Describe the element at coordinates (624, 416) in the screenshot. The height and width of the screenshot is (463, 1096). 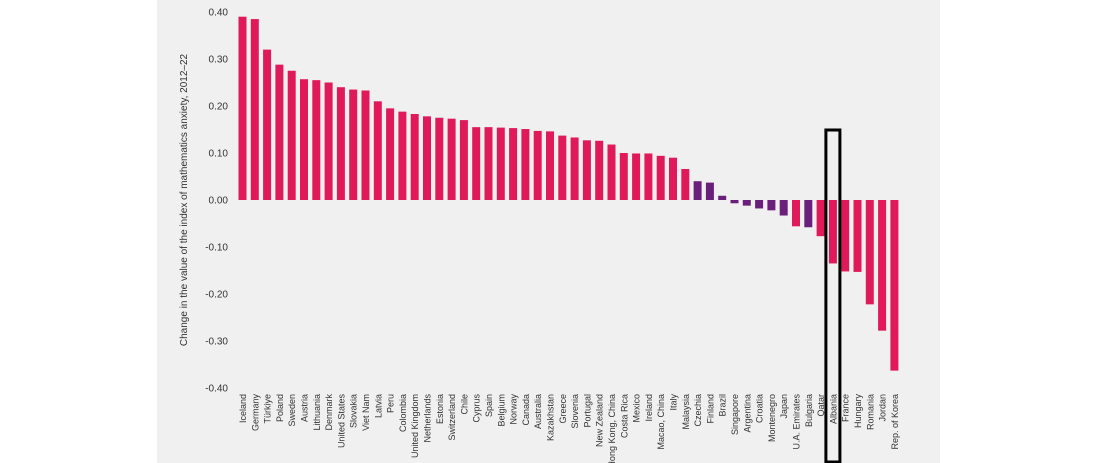
I see `x-tick-label: Costa Rica` at that location.